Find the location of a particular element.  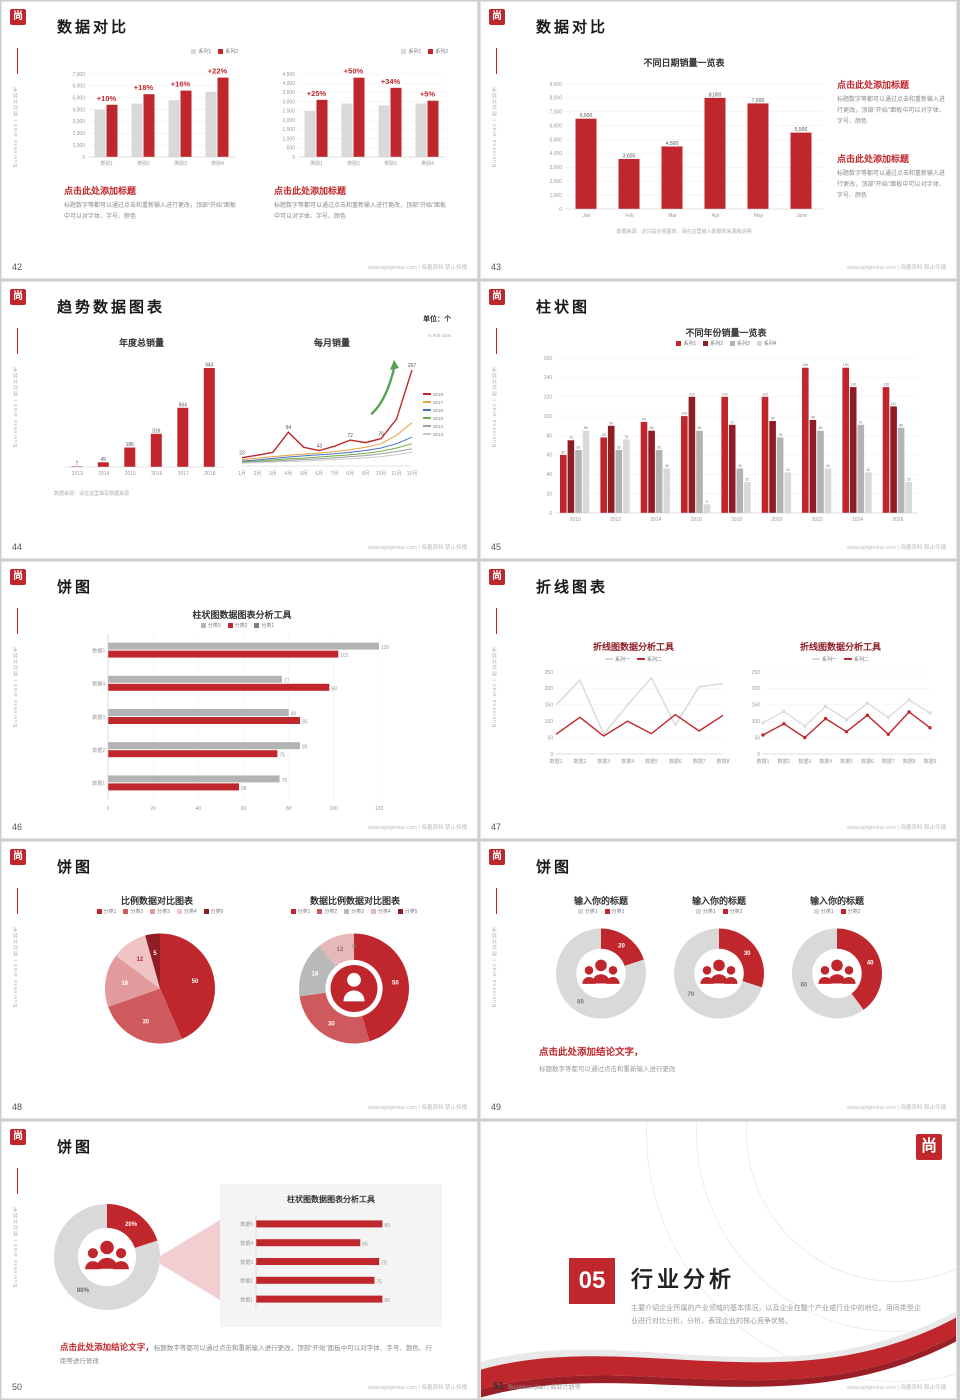

svg-text: 数据1 is located at coordinates (556, 761).